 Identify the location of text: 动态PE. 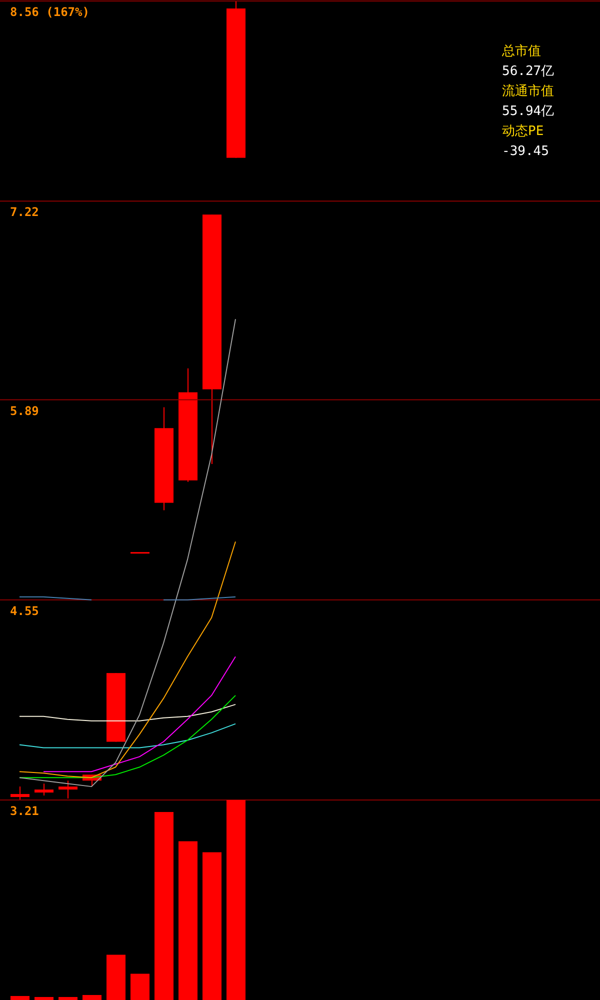
(523, 132).